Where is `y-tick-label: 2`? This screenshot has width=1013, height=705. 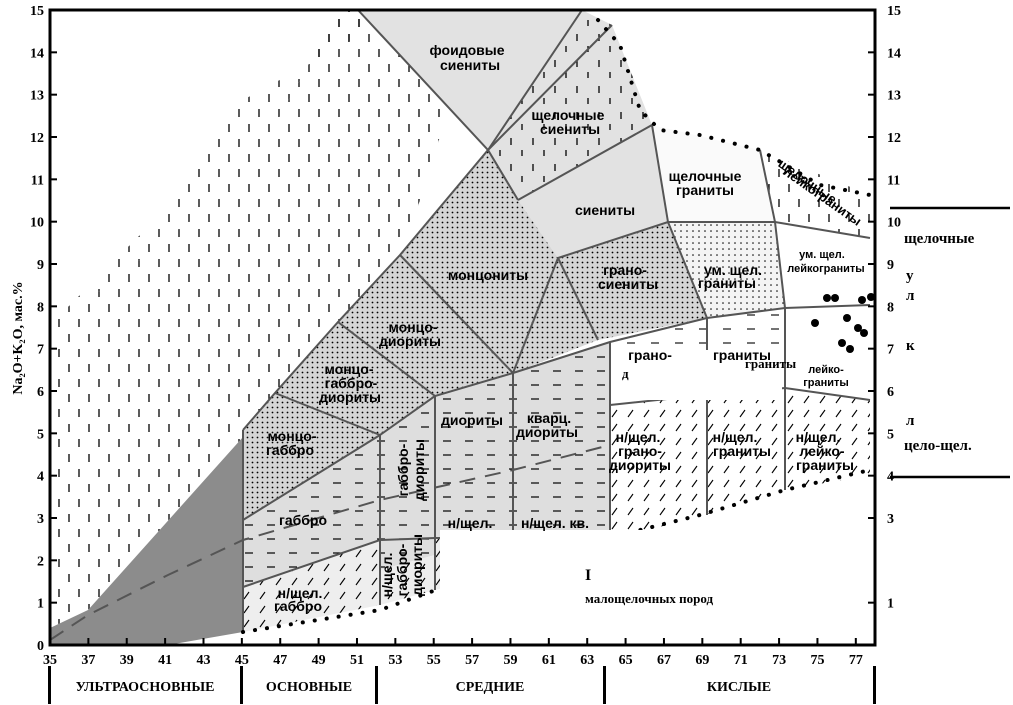 y-tick-label: 2 is located at coordinates (40, 561).